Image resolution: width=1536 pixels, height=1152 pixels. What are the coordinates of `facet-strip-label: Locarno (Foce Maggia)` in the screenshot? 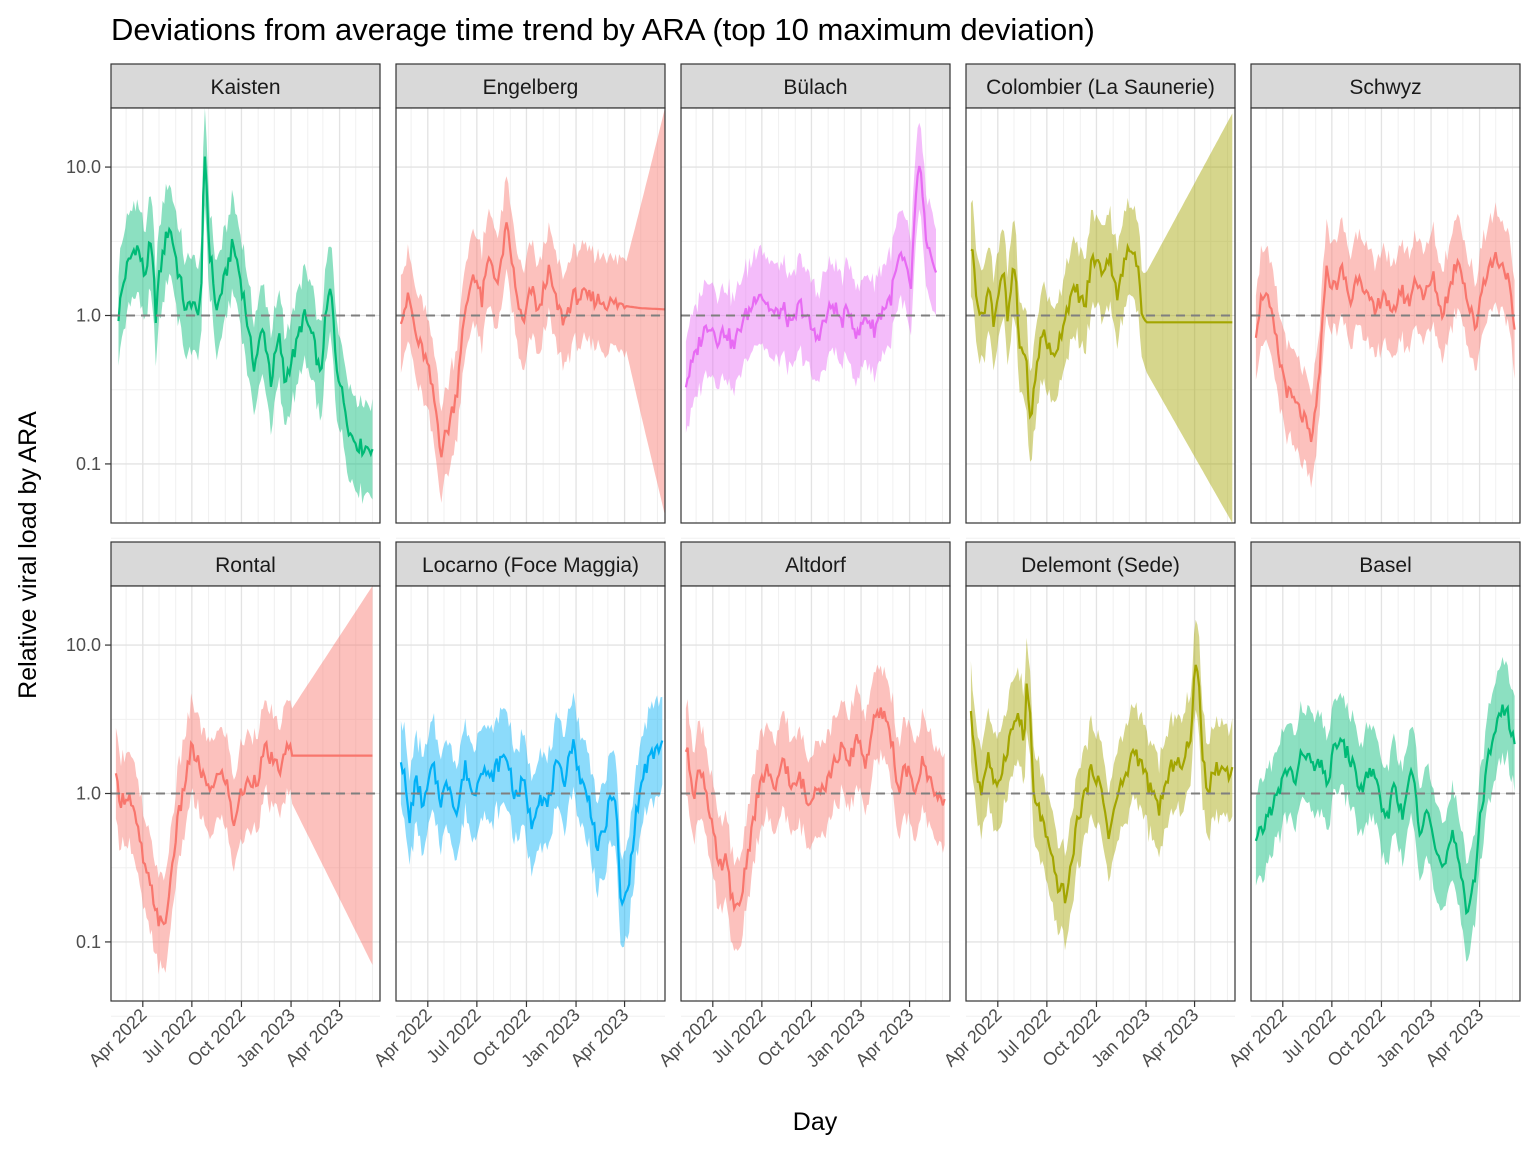 It's located at (530, 565).